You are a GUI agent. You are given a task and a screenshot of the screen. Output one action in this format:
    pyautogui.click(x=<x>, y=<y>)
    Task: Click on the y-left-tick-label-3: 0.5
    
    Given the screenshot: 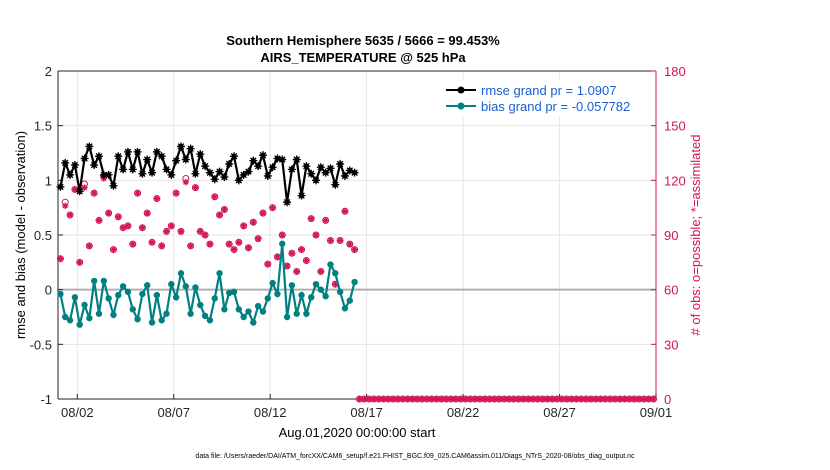 What is the action you would take?
    pyautogui.click(x=43, y=235)
    